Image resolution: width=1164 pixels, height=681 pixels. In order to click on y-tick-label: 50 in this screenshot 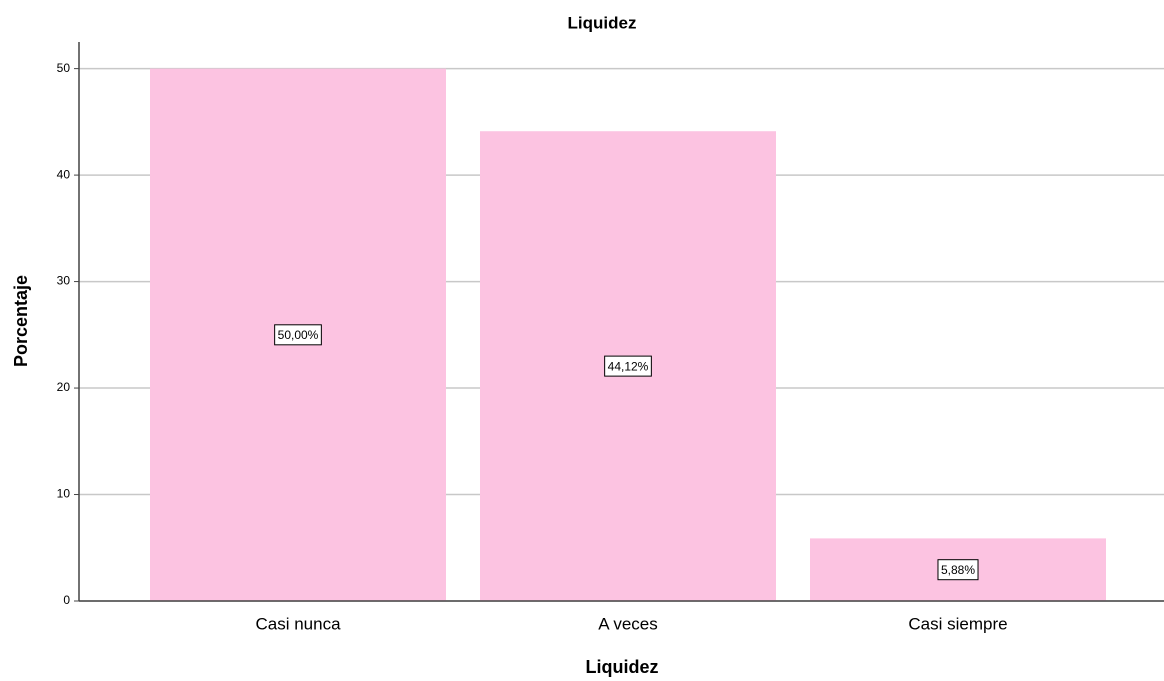, I will do `click(64, 68)`.